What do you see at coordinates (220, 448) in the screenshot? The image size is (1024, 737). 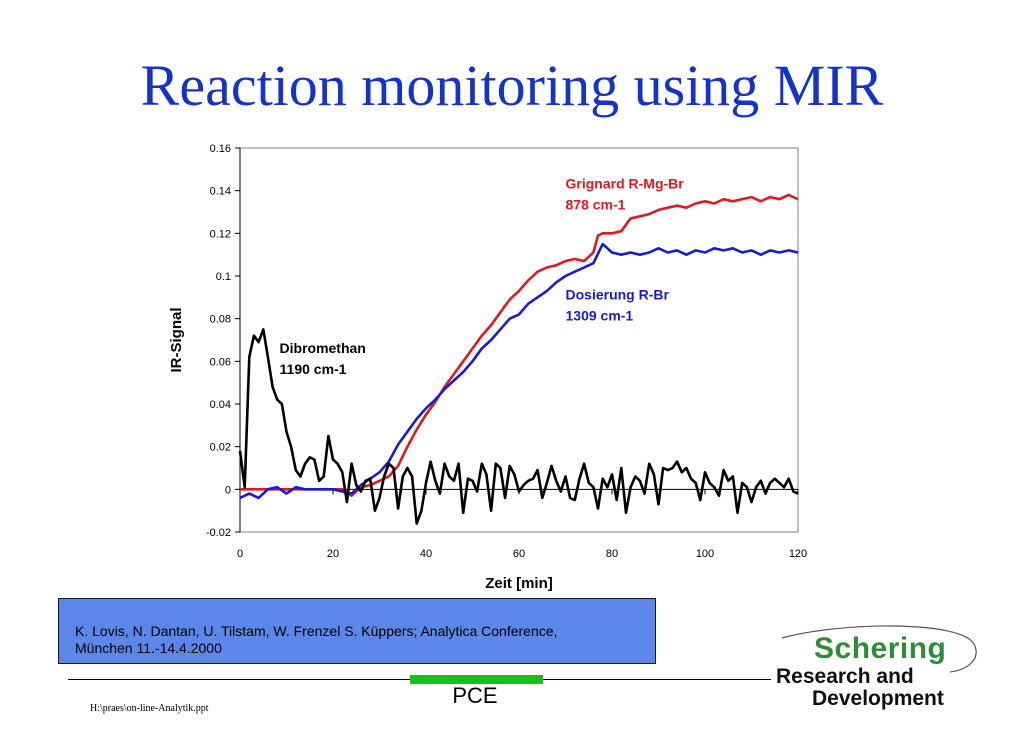 I see `y-tick-label: 0.02` at bounding box center [220, 448].